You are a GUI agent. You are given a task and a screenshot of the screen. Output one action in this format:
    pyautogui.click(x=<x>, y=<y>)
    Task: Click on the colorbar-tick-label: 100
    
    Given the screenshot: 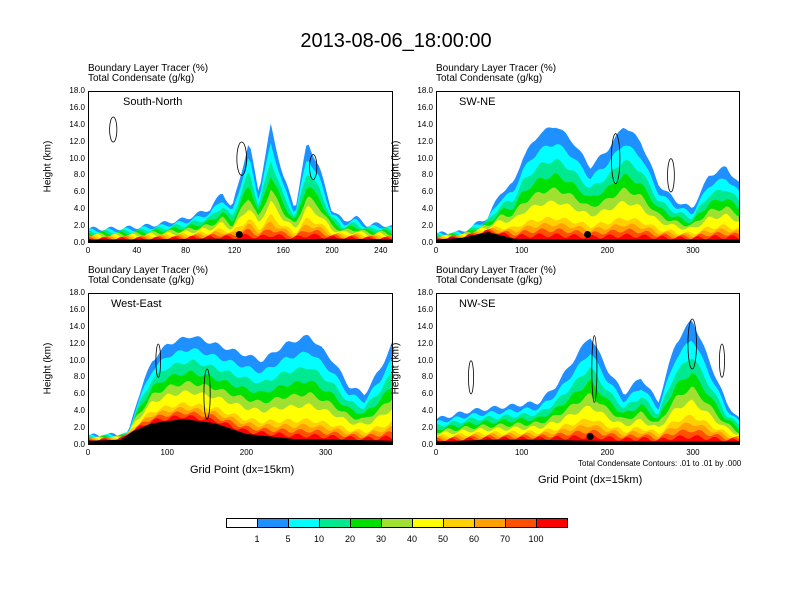 What is the action you would take?
    pyautogui.click(x=536, y=539)
    